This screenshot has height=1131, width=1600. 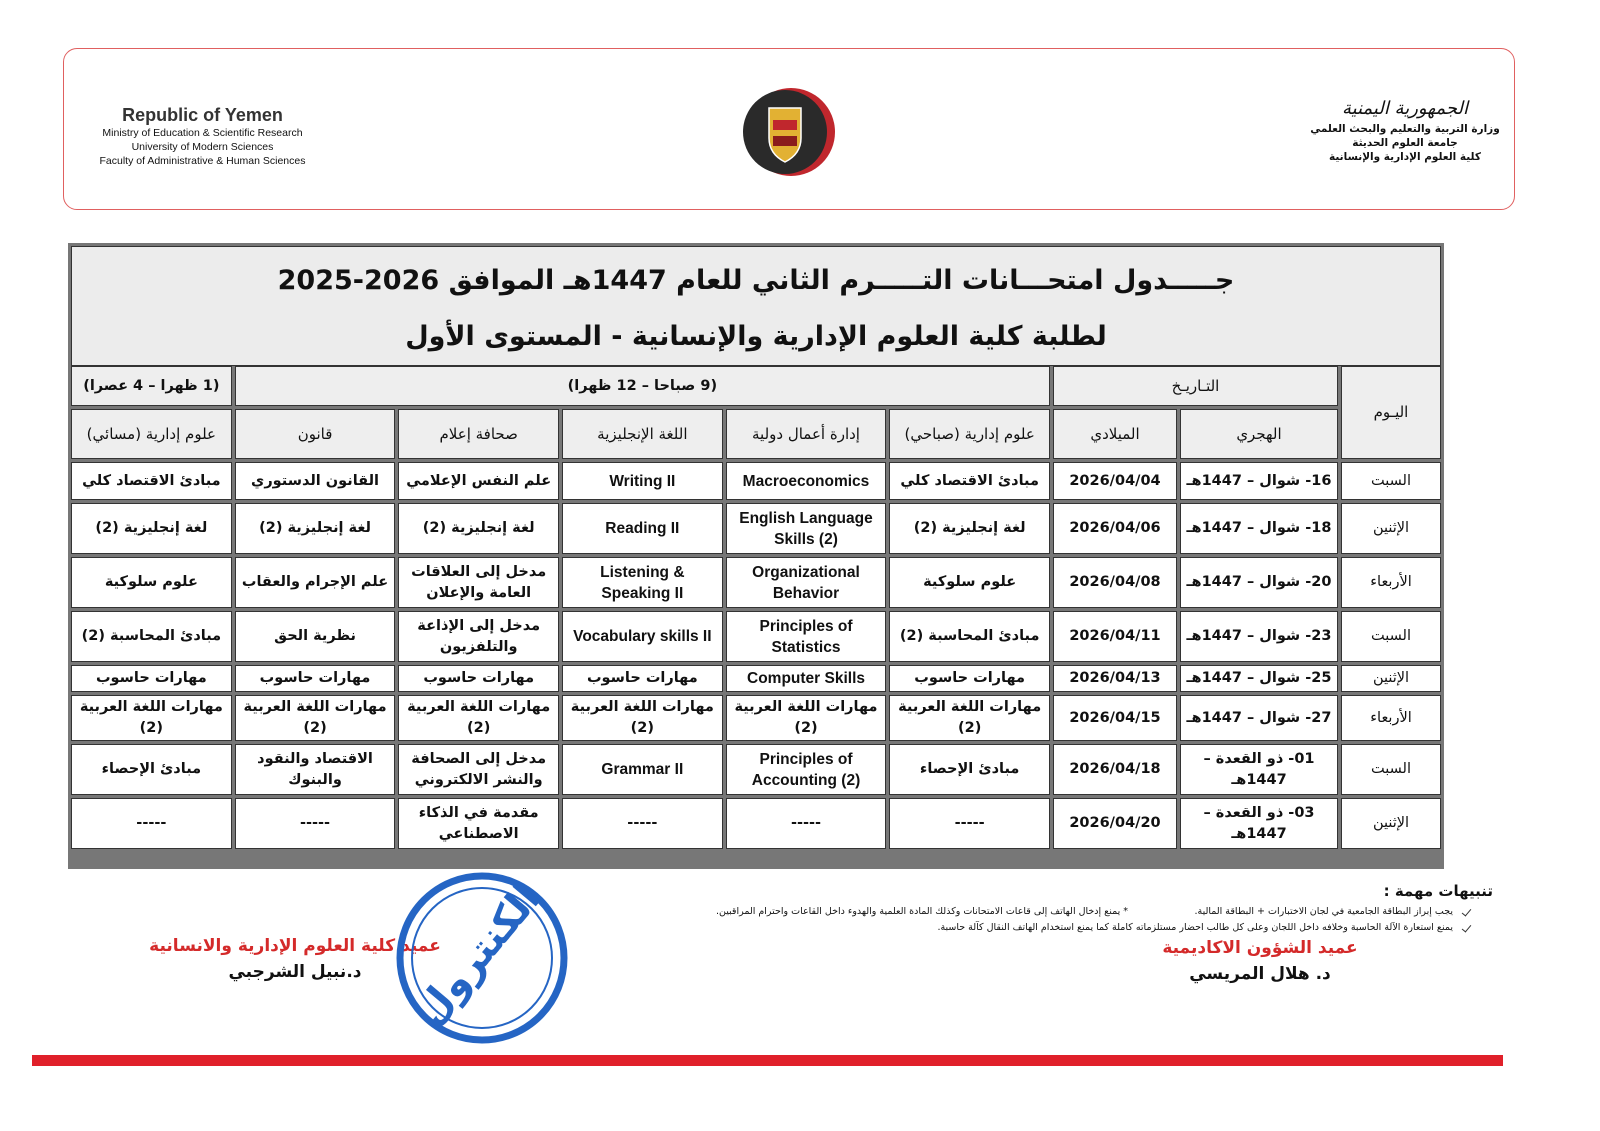 I want to click on course-cell: Reading II, so click(x=642, y=528).